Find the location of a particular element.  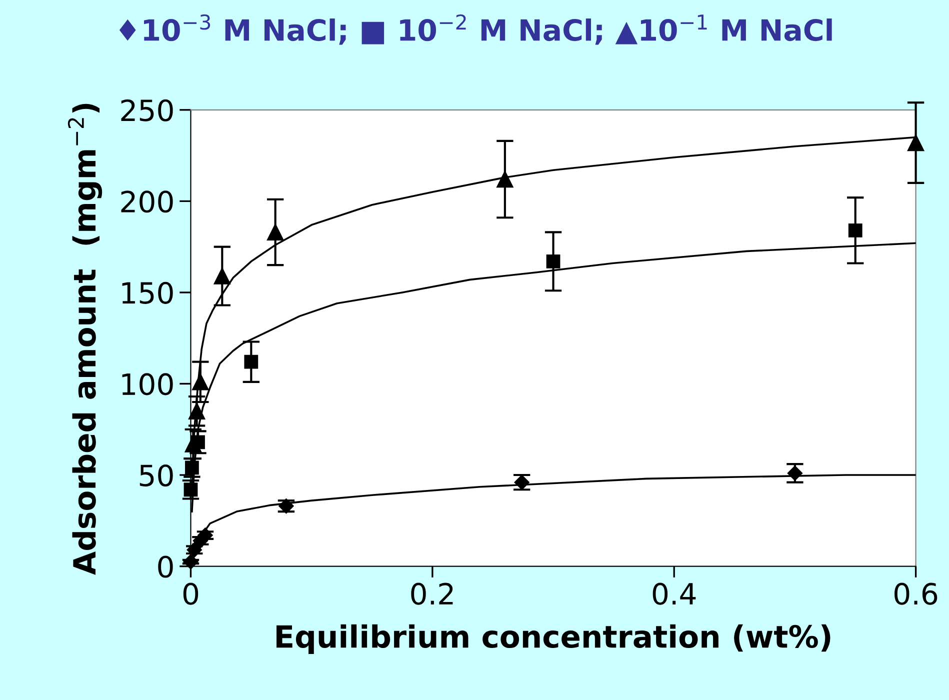

x-axis-title: Equilibrium concentration (wt%) is located at coordinates (553, 639).